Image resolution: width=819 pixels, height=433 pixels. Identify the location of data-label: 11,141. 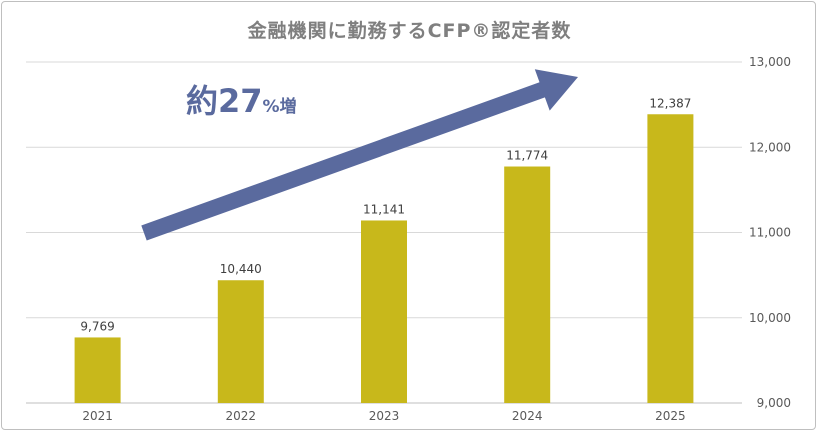
(384, 209).